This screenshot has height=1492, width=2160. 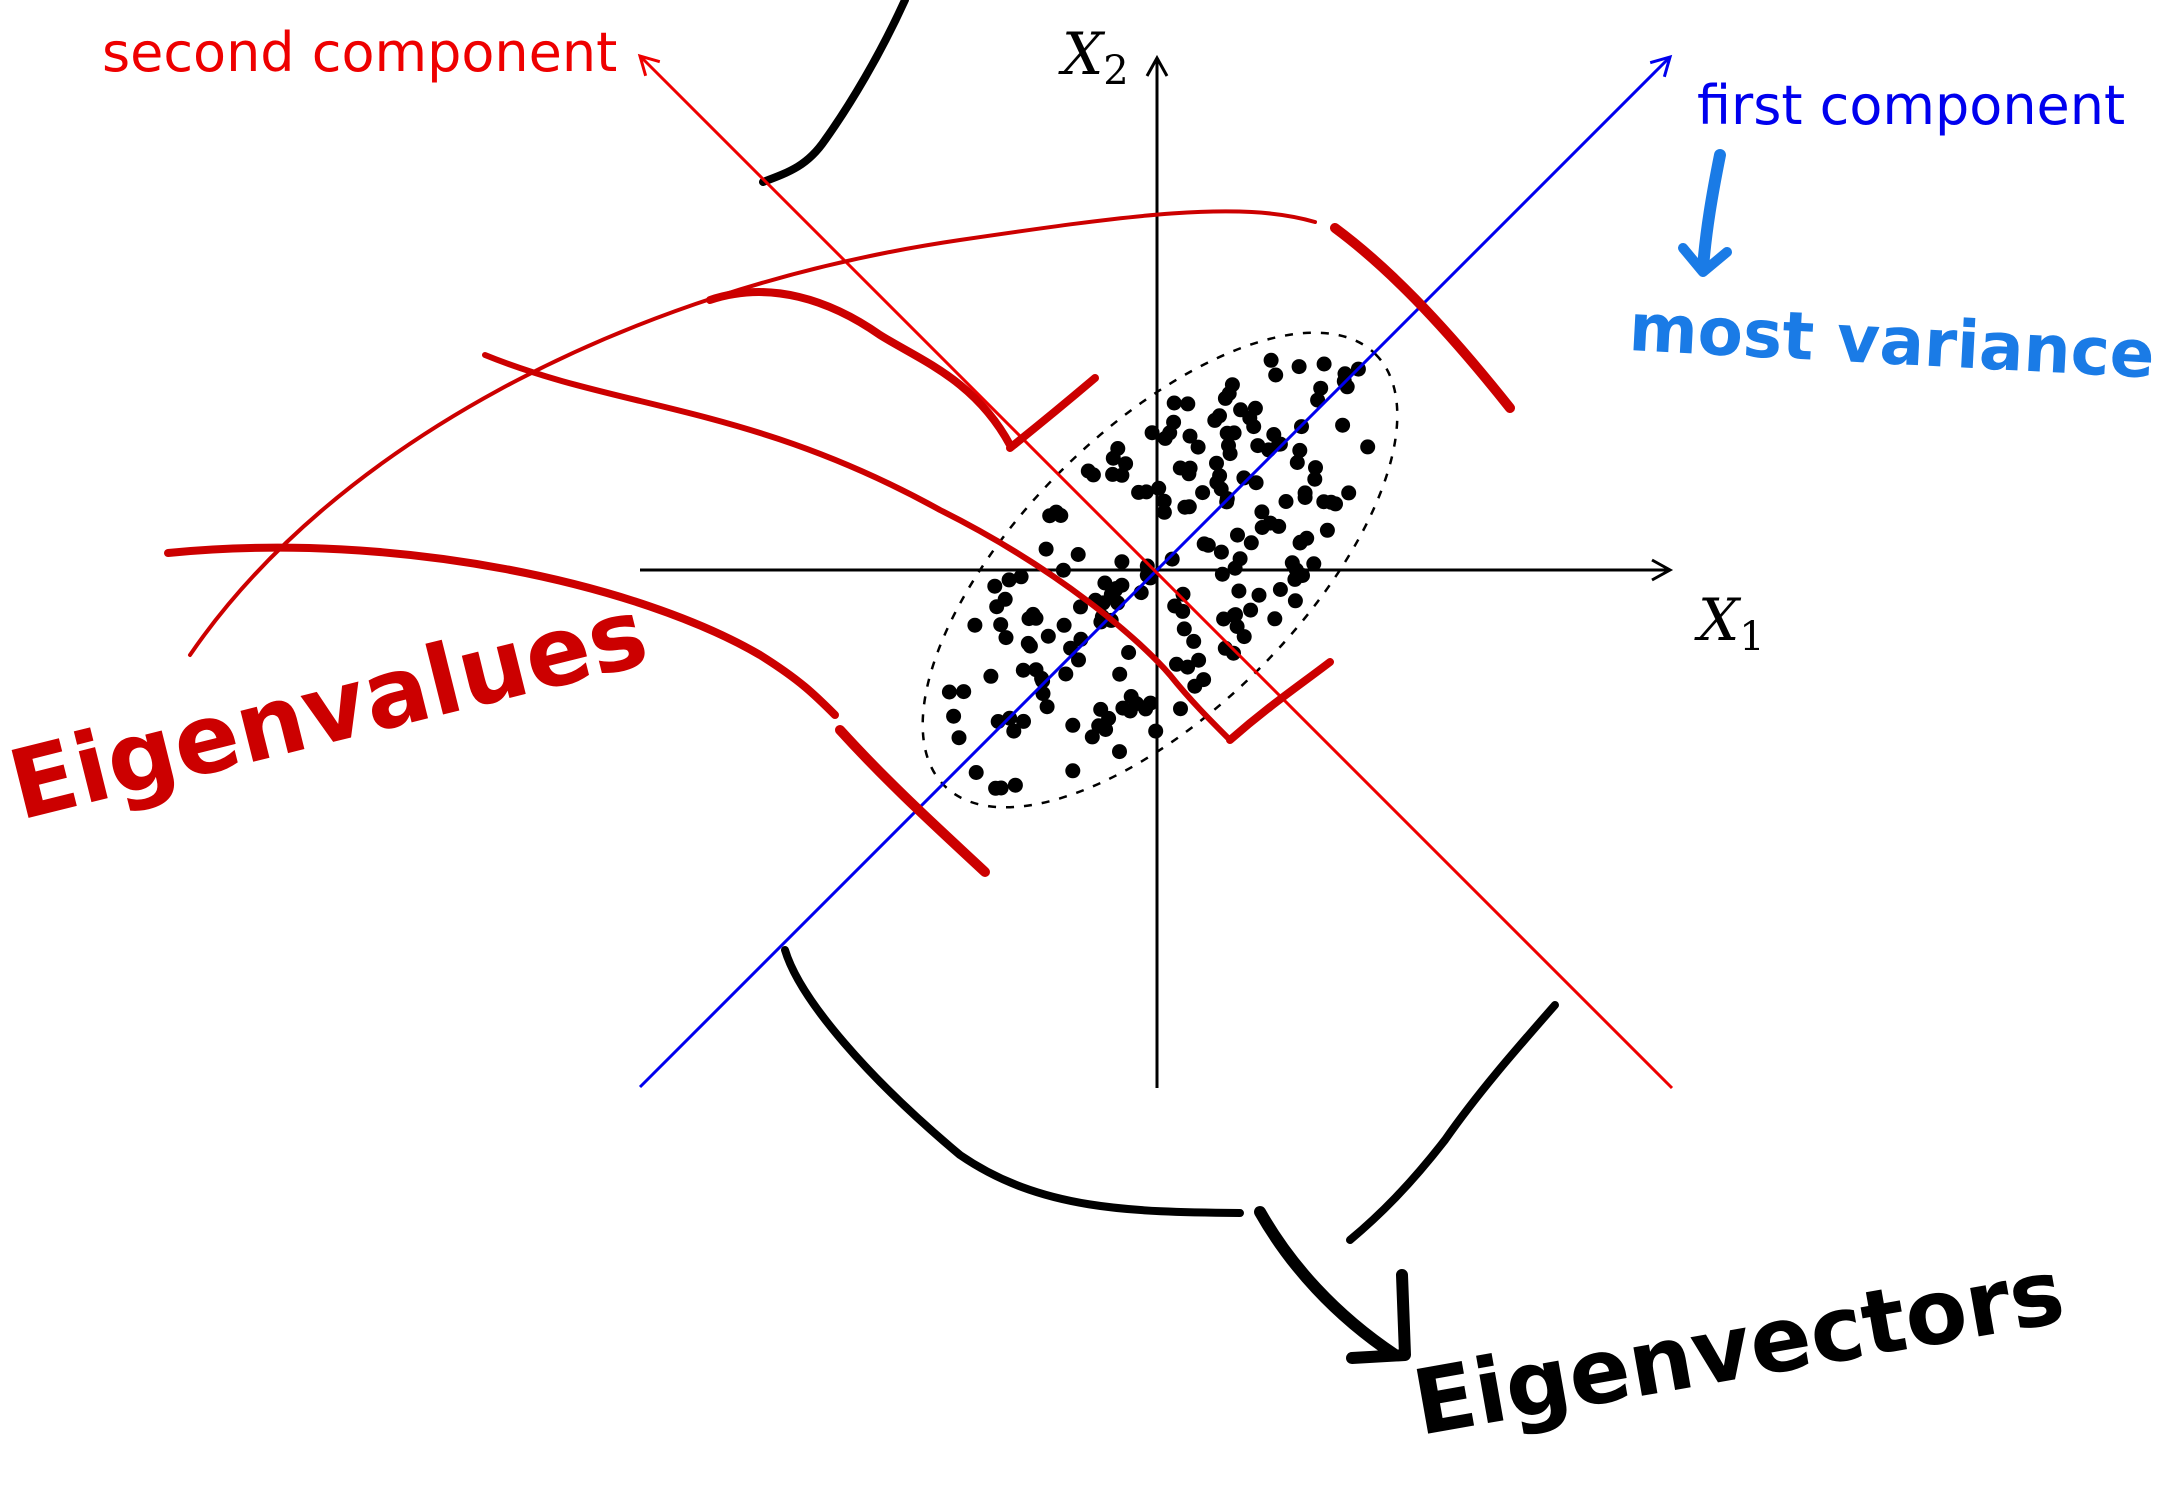 I want to click on data-points, so click(x=1158, y=574).